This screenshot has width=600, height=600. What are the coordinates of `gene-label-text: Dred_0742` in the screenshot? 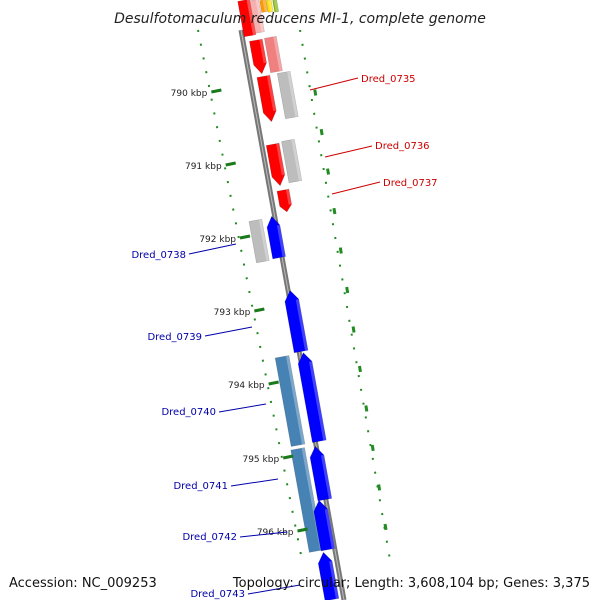 It's located at (209, 537).